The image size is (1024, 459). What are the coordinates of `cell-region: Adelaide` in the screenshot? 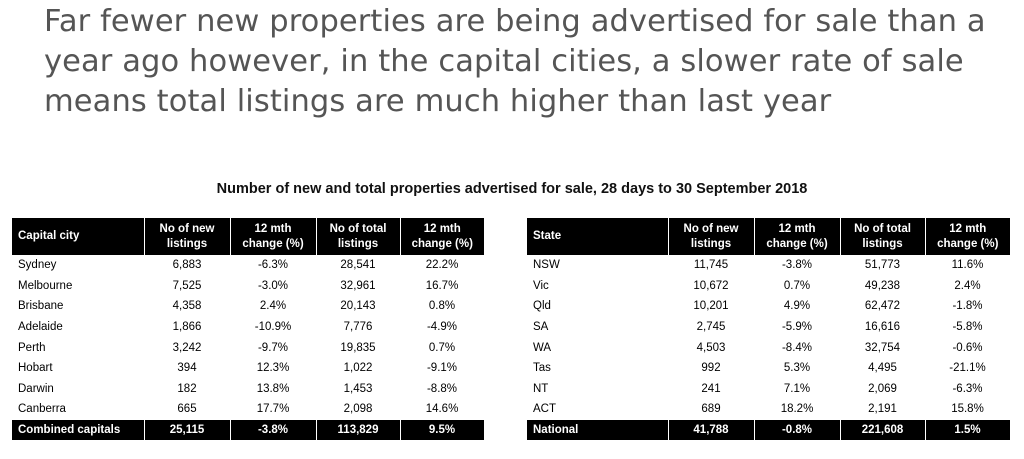 It's located at (78, 327).